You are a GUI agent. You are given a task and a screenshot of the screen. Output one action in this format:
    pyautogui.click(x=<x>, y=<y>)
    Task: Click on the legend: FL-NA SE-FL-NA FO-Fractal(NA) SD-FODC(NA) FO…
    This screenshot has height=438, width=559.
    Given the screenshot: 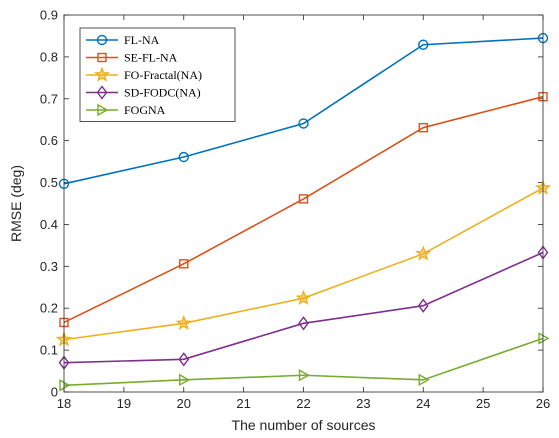 What is the action you would take?
    pyautogui.click(x=157, y=74)
    